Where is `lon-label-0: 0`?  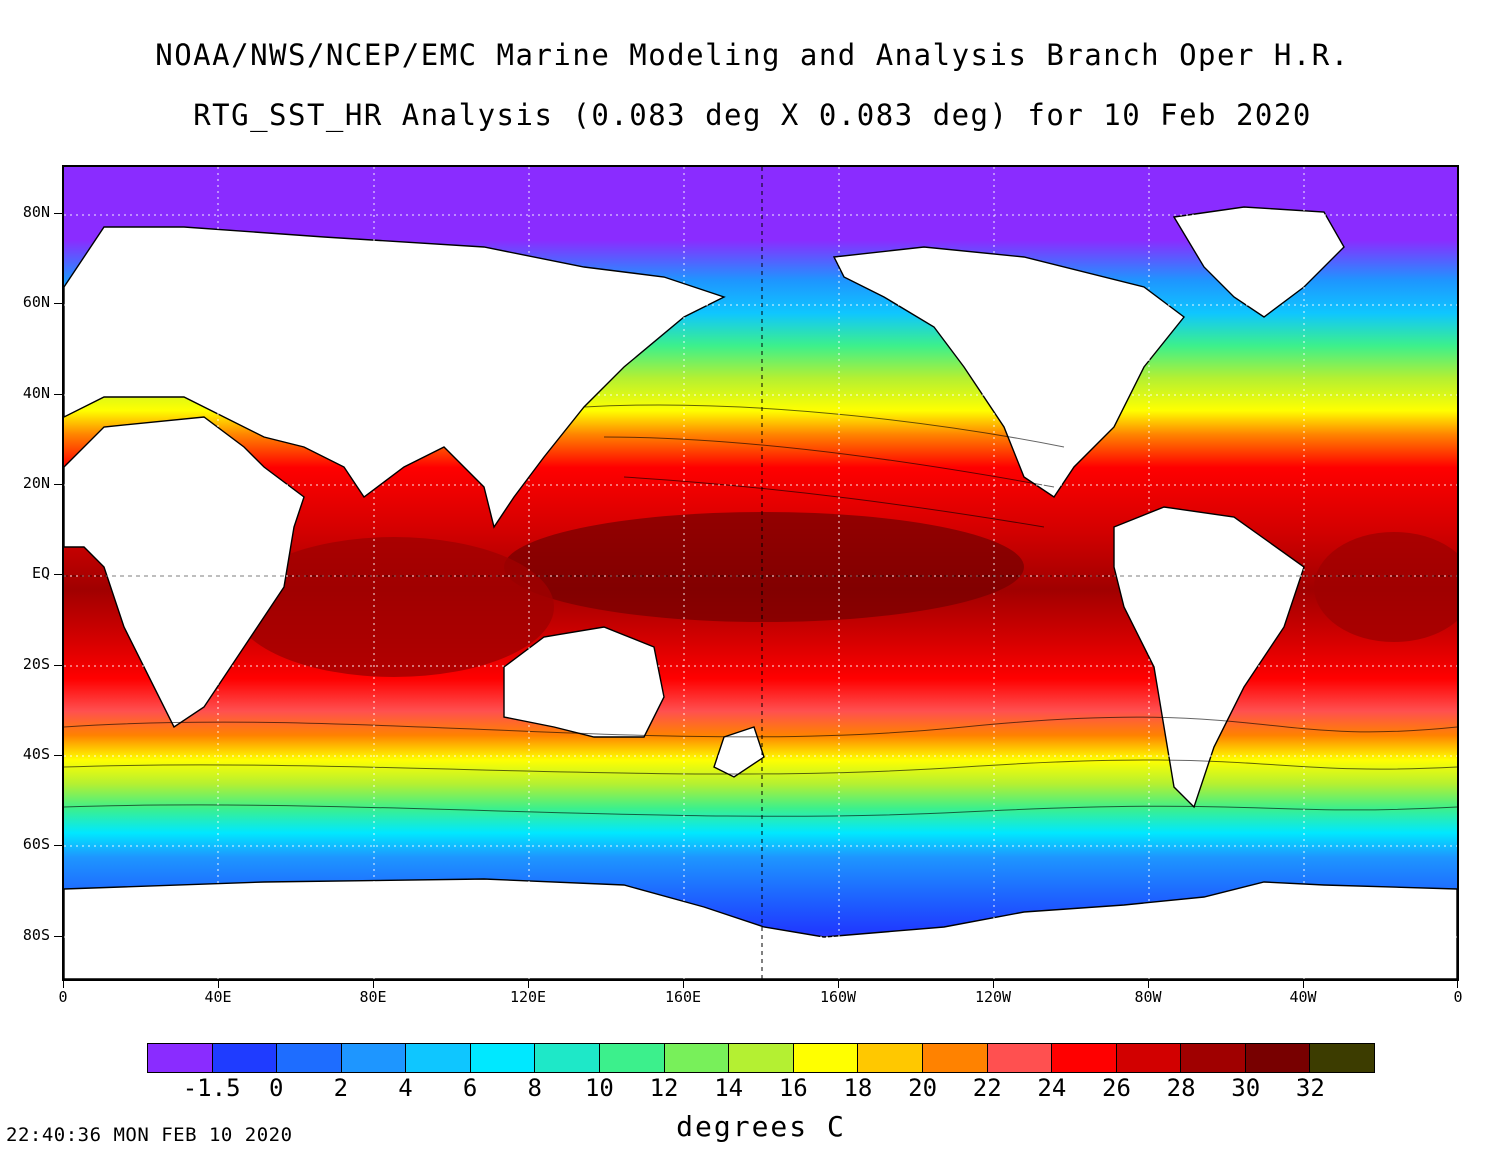 lon-label-0: 0 is located at coordinates (63, 997).